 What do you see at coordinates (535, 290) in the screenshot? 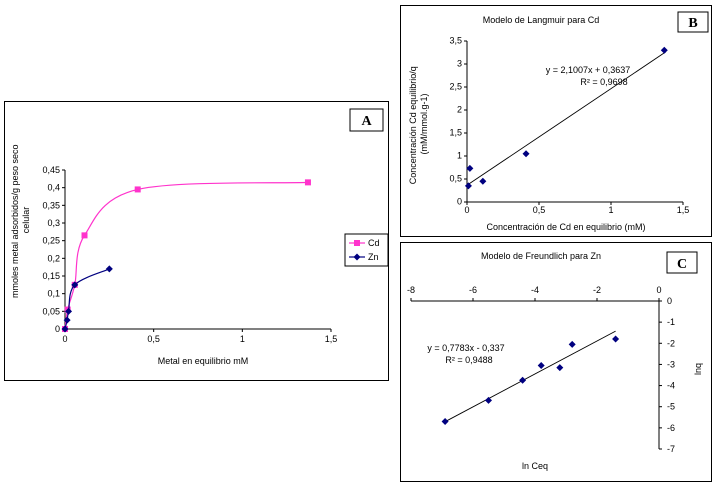
I see `x-tick-label-c: -4` at bounding box center [535, 290].